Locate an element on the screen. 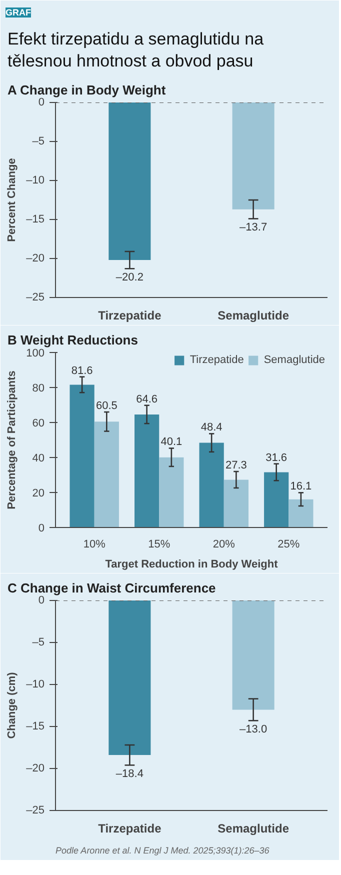 The width and height of the screenshot is (341, 875). x-tick-label: 25% is located at coordinates (289, 544).